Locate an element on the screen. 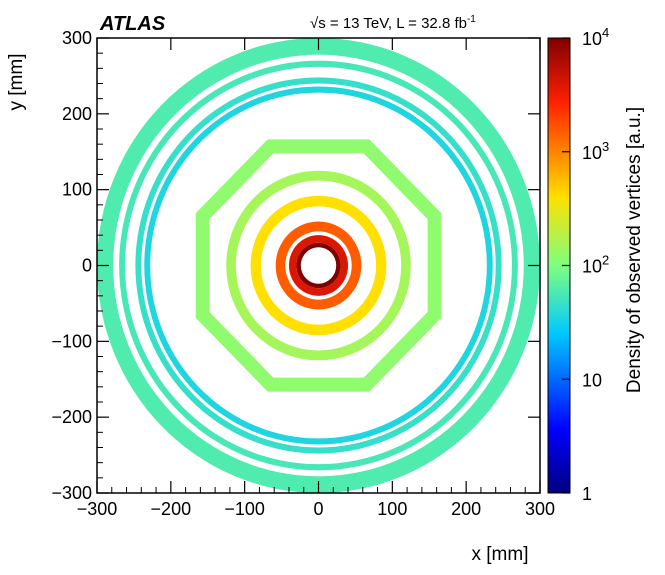 Image resolution: width=665 pixels, height=575 pixels. colorbar-tick-label: 1 is located at coordinates (587, 494).